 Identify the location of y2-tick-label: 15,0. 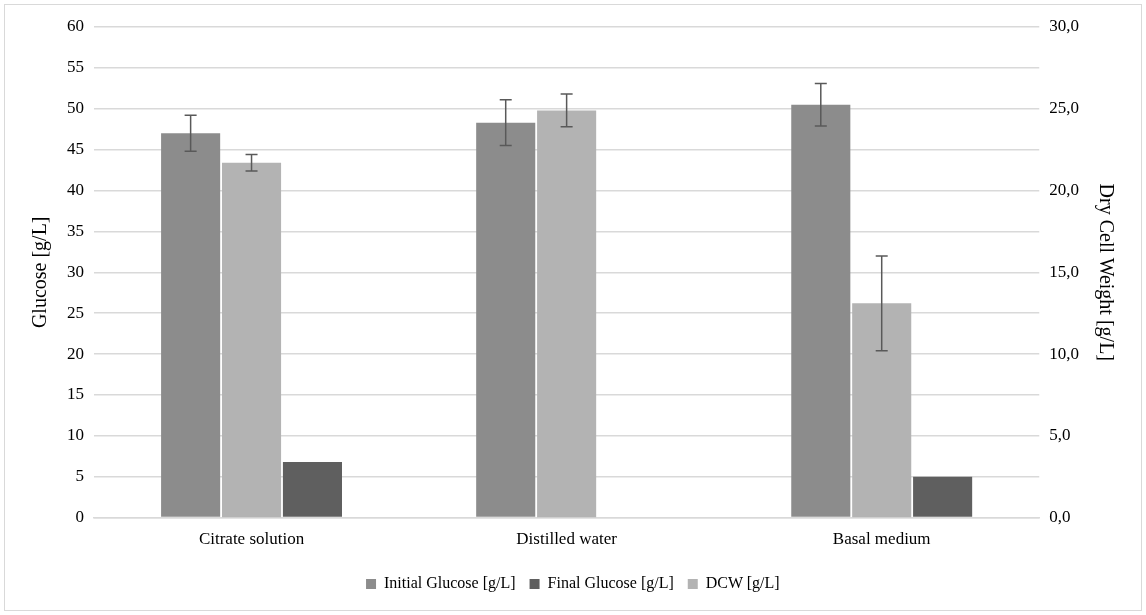
(1064, 271).